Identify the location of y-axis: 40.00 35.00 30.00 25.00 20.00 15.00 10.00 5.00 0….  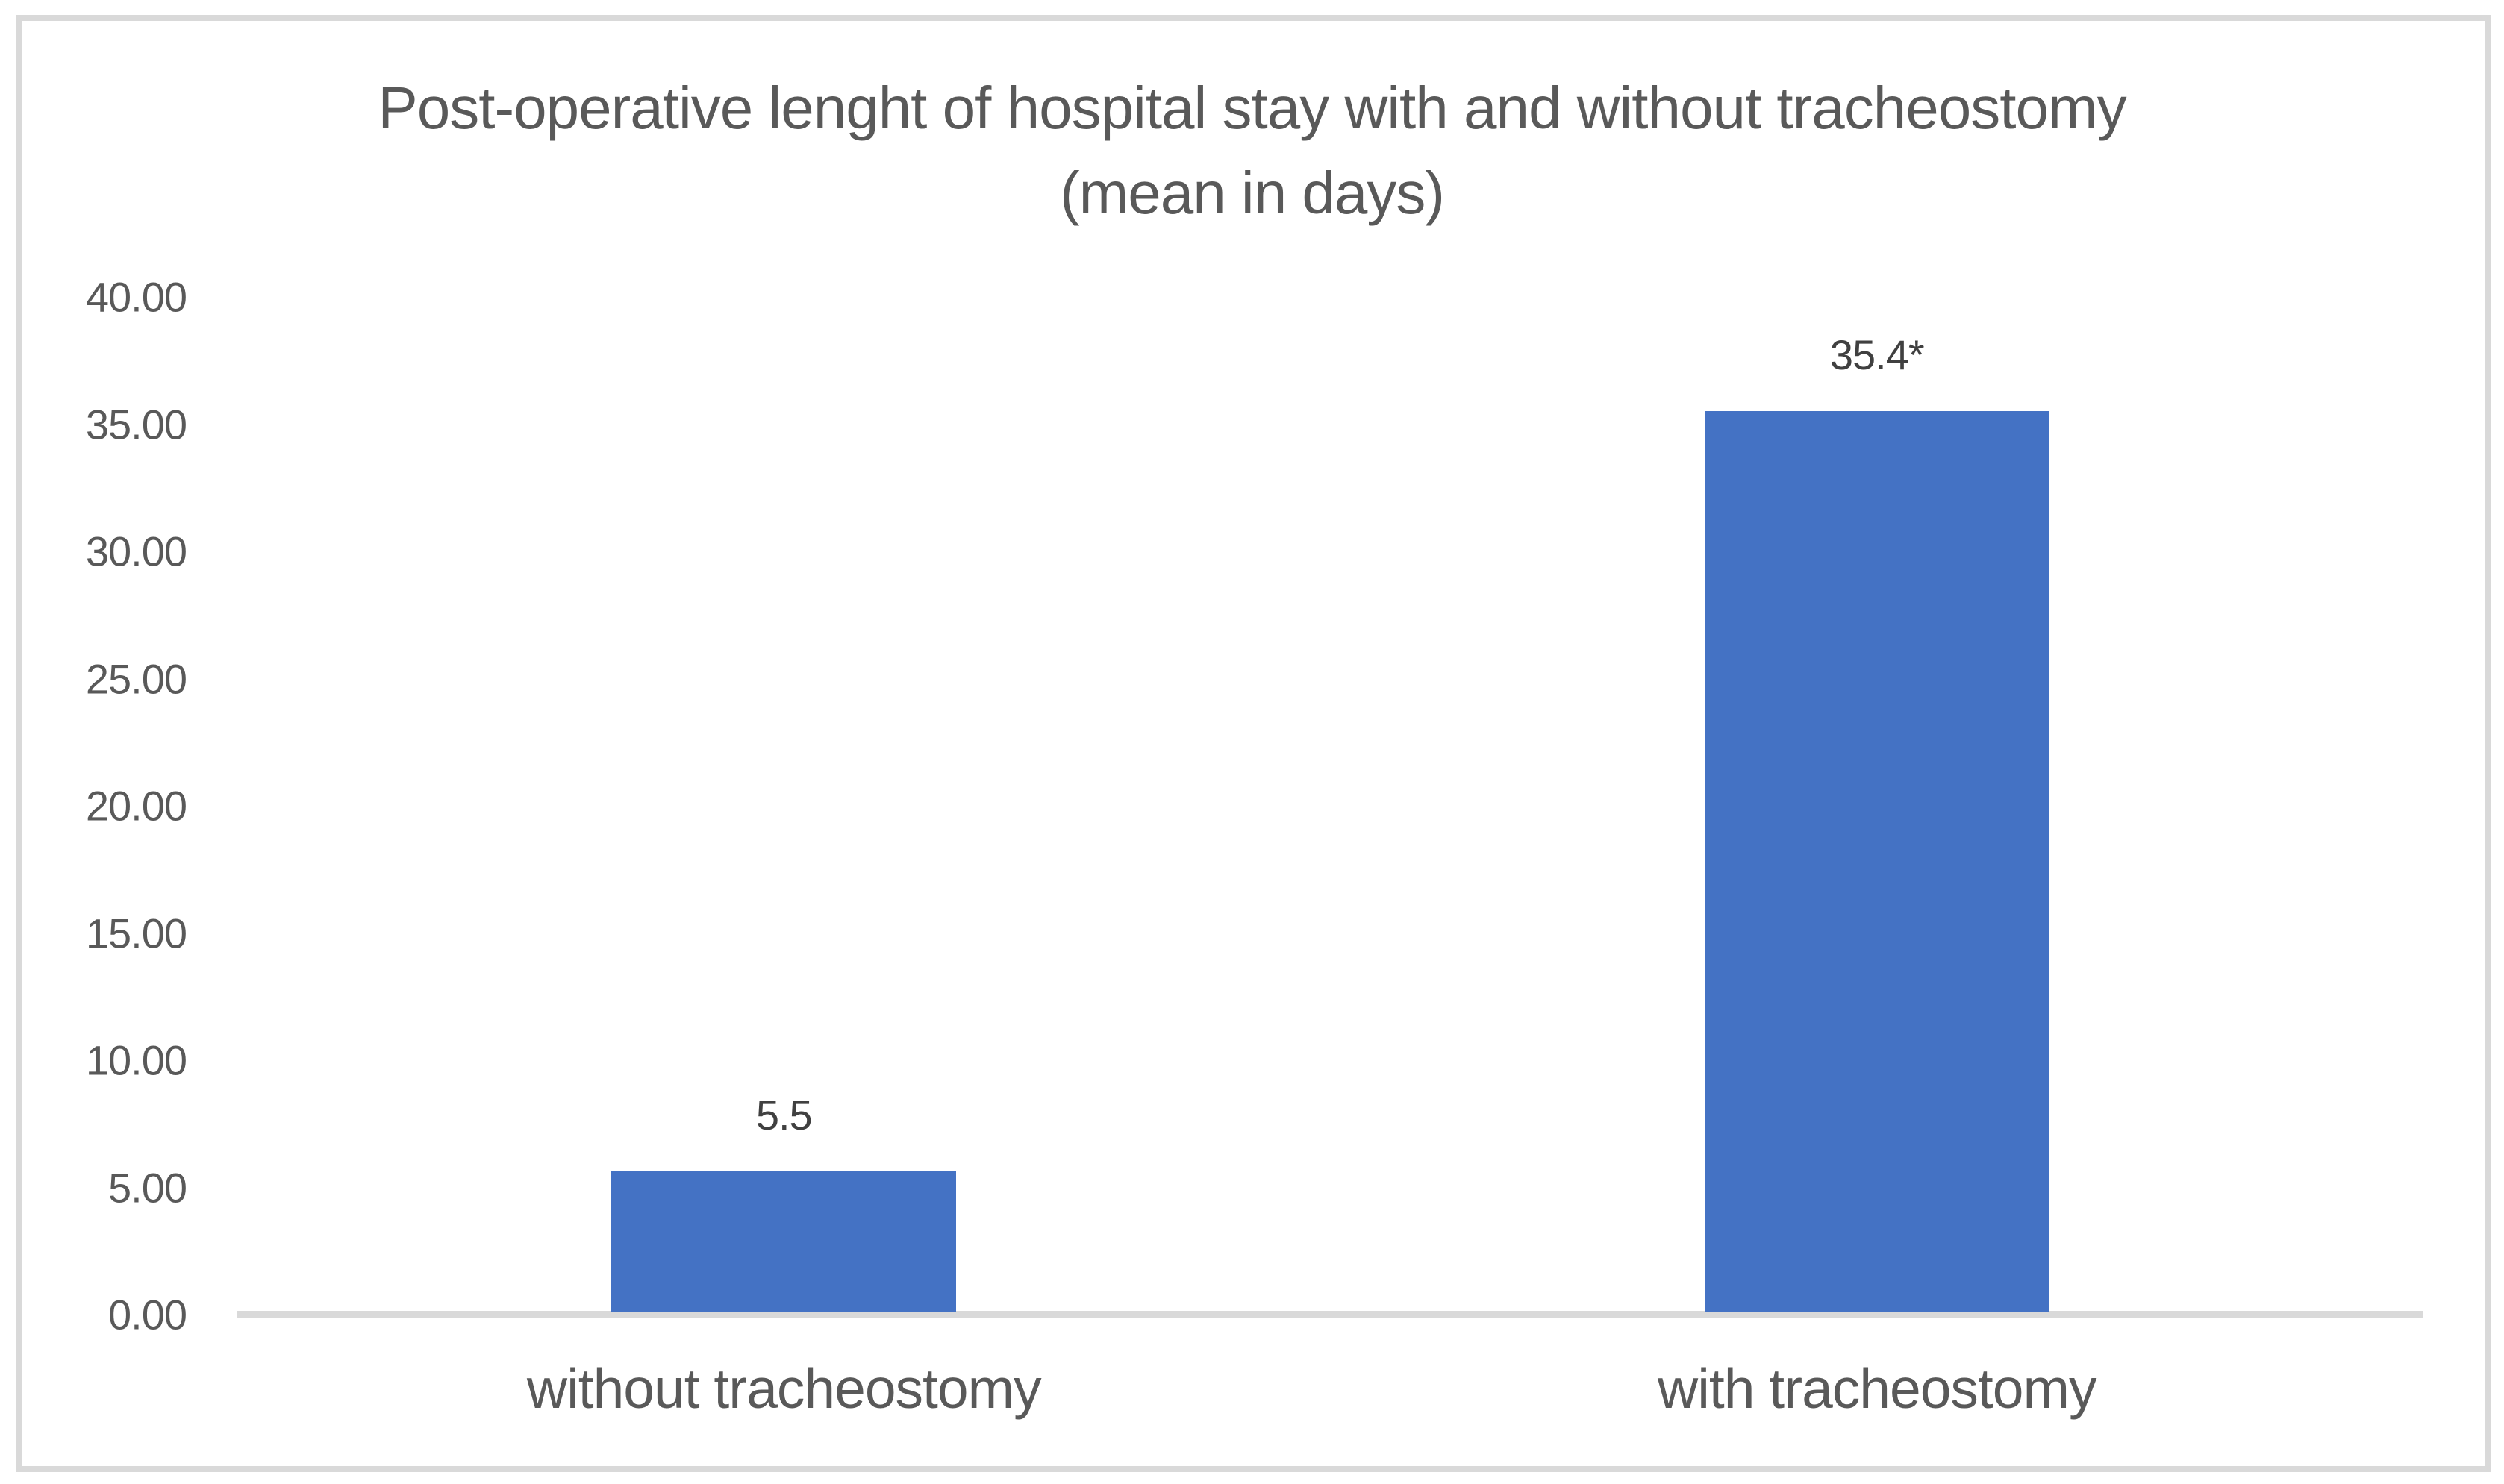
(93, 806).